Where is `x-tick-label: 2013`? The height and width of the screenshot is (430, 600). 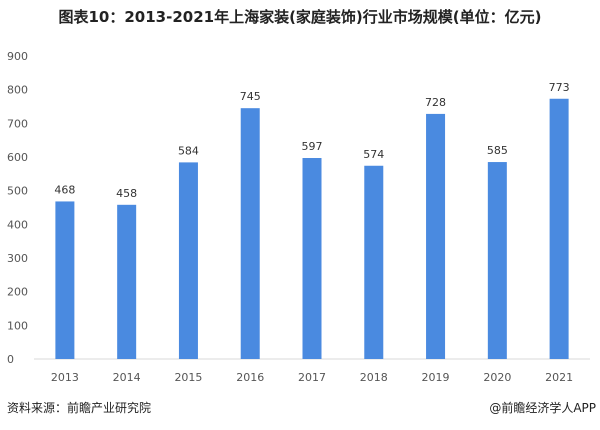 x-tick-label: 2013 is located at coordinates (65, 377).